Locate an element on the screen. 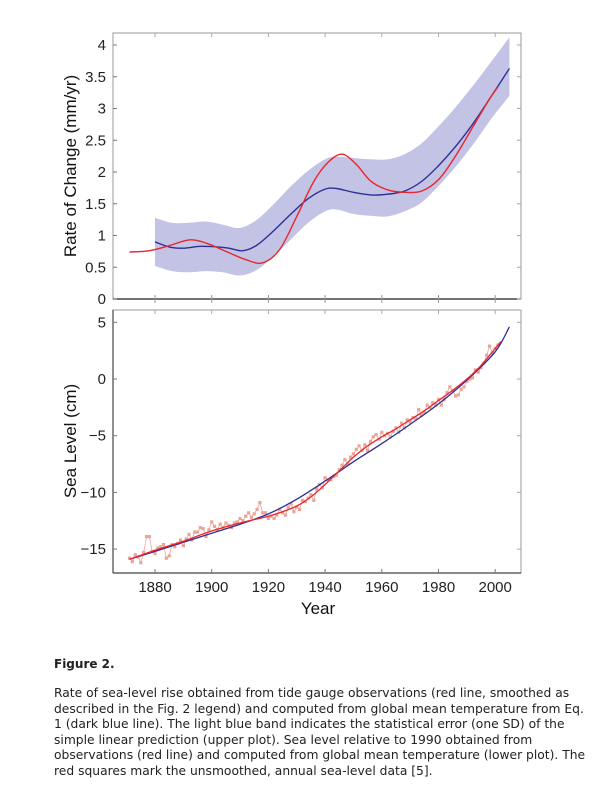  upper-observed-line is located at coordinates (314, 175).